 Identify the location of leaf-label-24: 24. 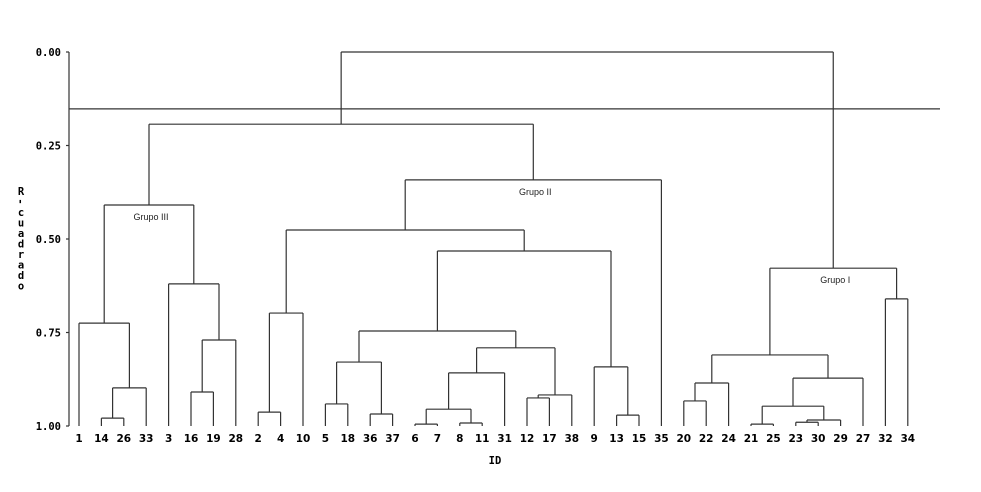
(728, 439).